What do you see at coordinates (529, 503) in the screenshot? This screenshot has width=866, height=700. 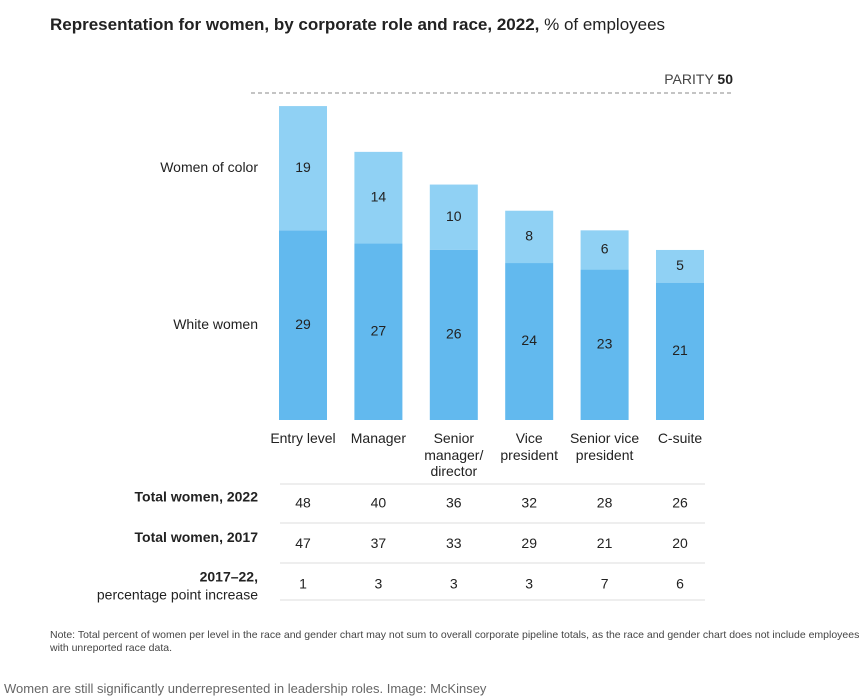 I see `table-value: 32` at bounding box center [529, 503].